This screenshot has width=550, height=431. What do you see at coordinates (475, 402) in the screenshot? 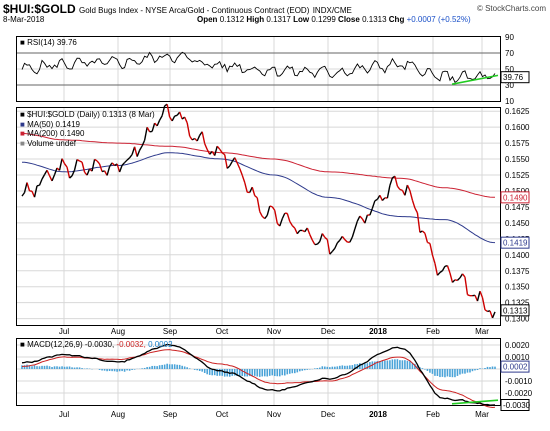
I see `macd-trendline` at bounding box center [475, 402].